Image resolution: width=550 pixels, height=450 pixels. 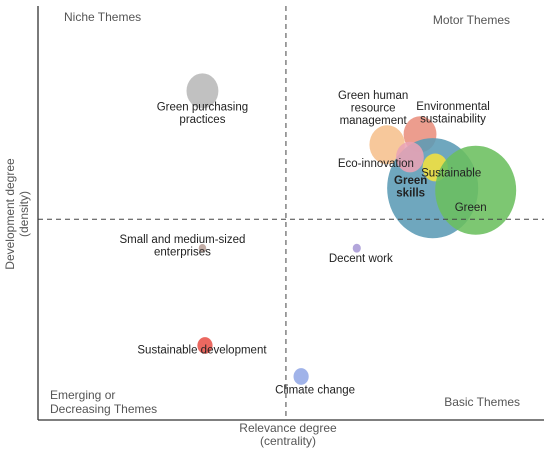 I want to click on label-green-skills: Green skills, so click(x=410, y=187).